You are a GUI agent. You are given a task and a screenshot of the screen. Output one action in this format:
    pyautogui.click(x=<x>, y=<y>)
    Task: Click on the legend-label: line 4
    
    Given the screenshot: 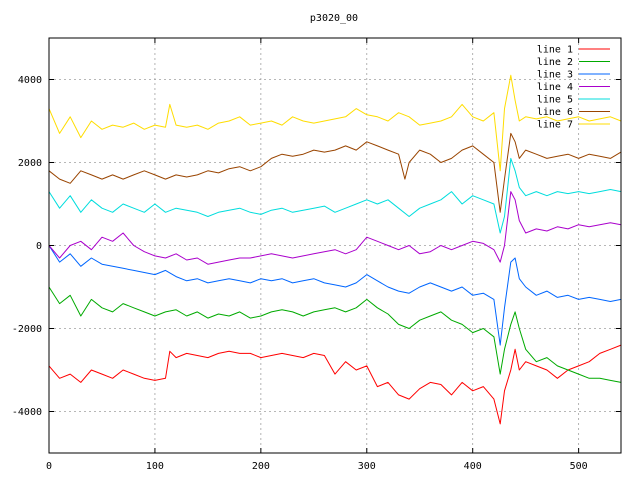 What is the action you would take?
    pyautogui.click(x=555, y=87)
    